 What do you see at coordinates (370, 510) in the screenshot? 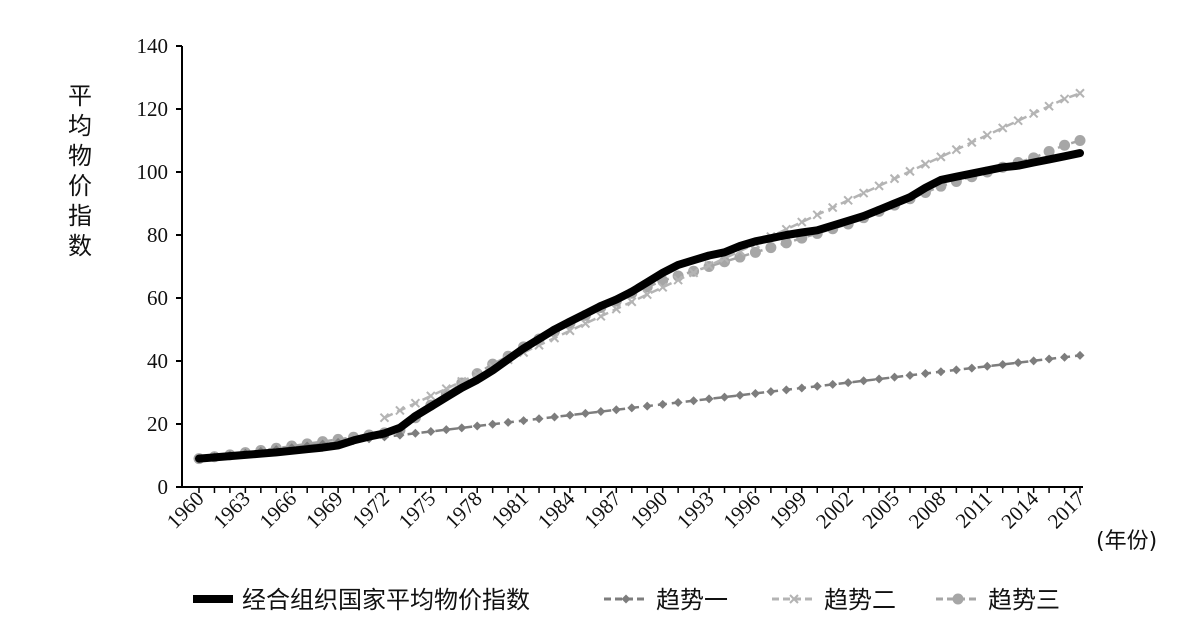
I see `x-tick-label: 1972` at bounding box center [370, 510].